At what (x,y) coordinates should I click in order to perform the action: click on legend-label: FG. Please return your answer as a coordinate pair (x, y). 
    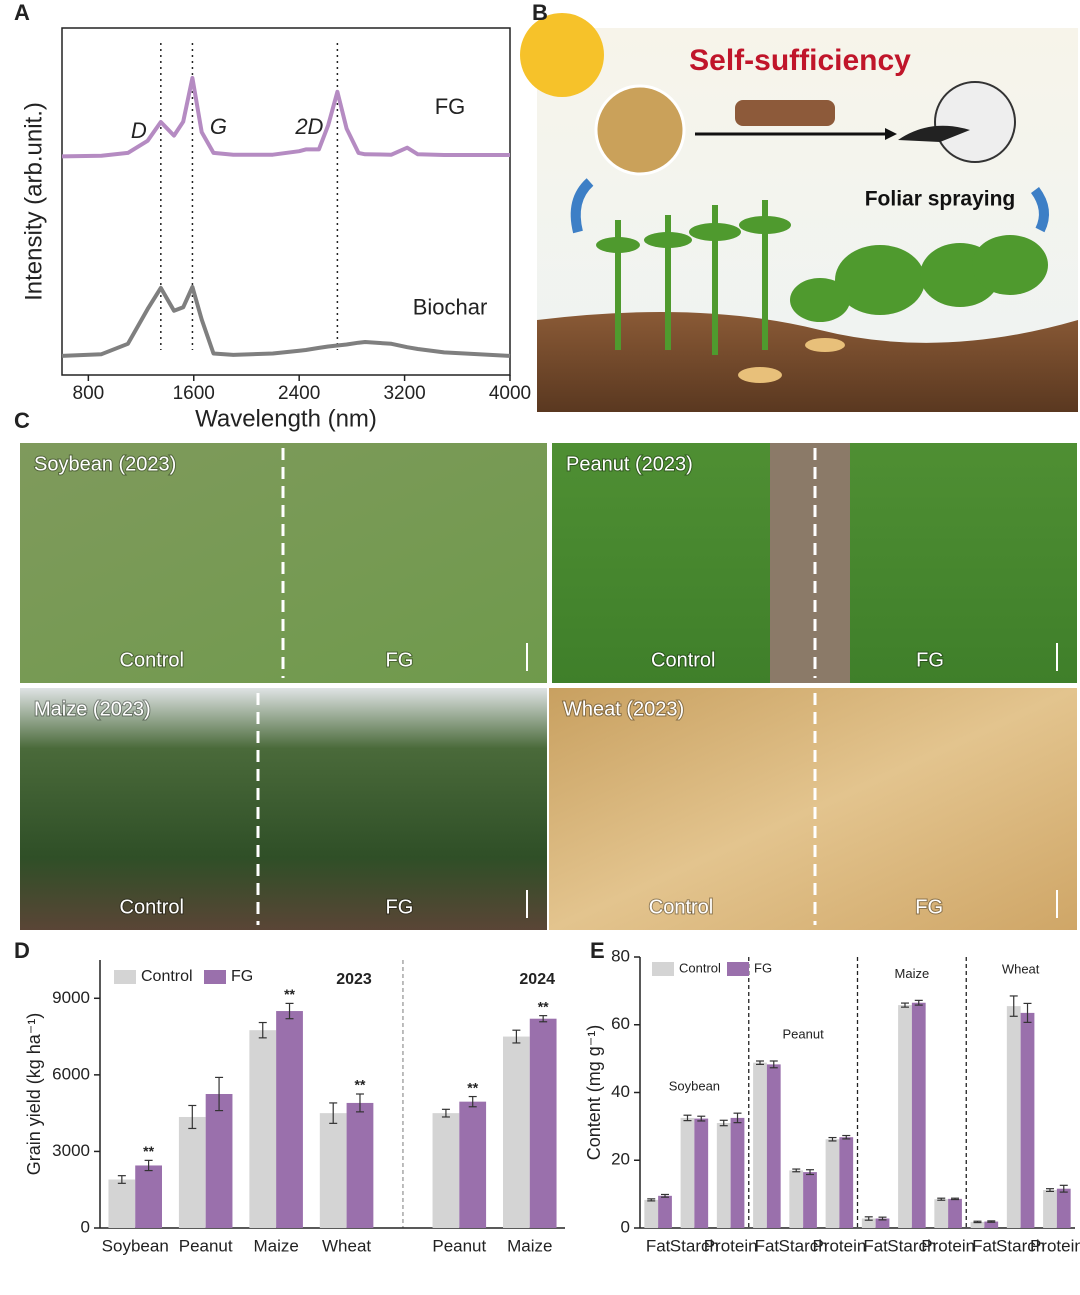
    Looking at the image, I should click on (763, 967).